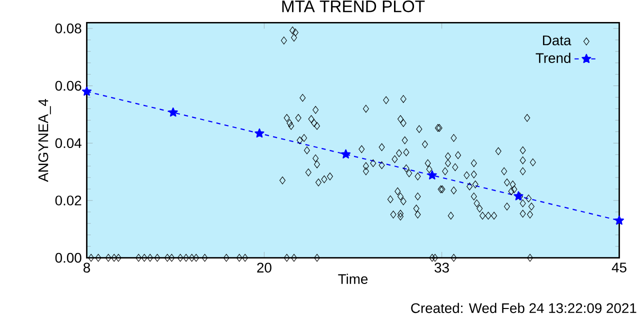 The image size is (640, 316). I want to click on x-tick-label: 8, so click(87, 267).